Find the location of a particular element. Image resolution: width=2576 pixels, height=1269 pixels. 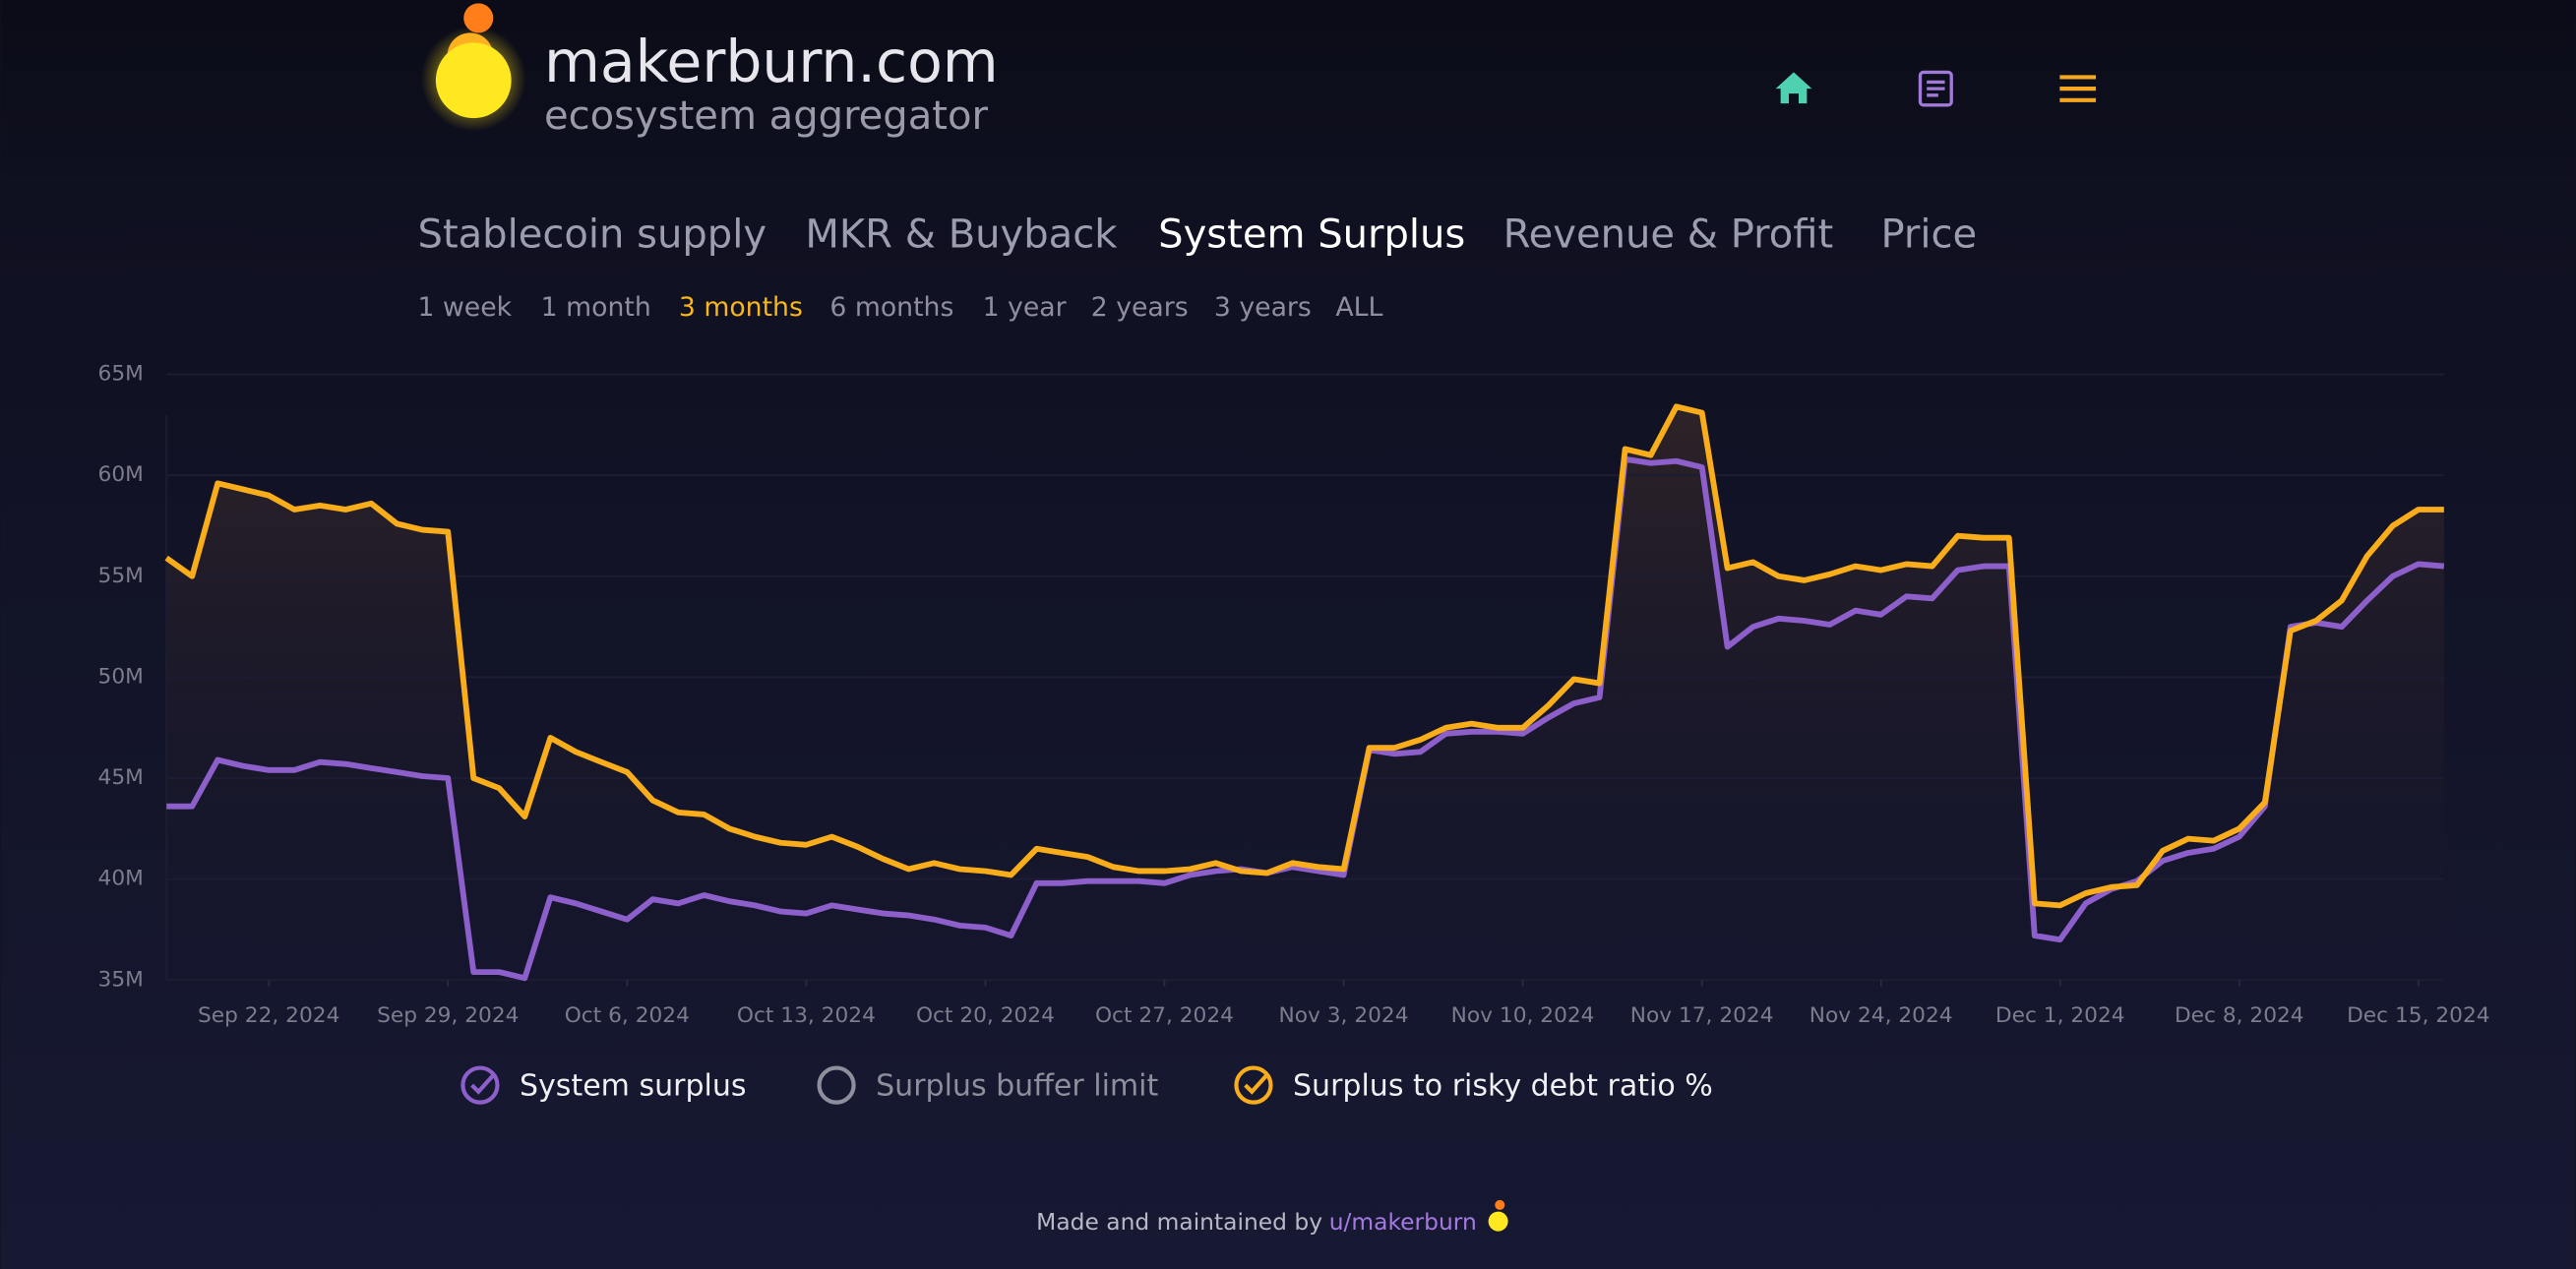

y-tick-label: 55M is located at coordinates (121, 576).